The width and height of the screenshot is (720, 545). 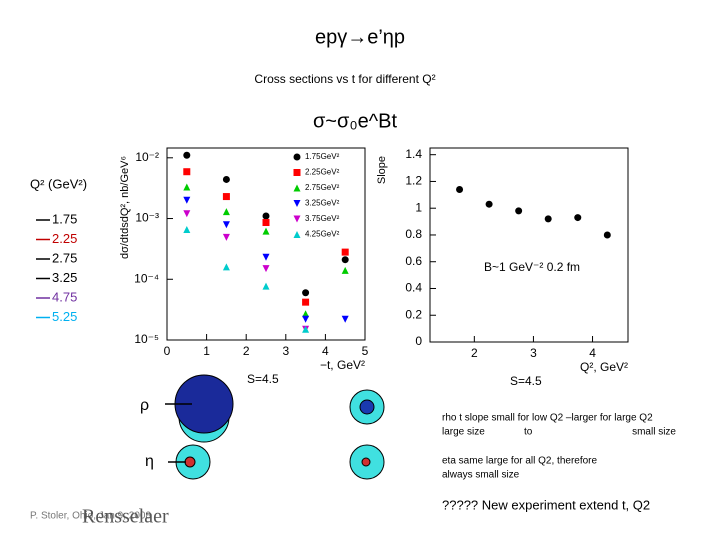 I want to click on y-tick-label: 10⁻², so click(x=147, y=157).